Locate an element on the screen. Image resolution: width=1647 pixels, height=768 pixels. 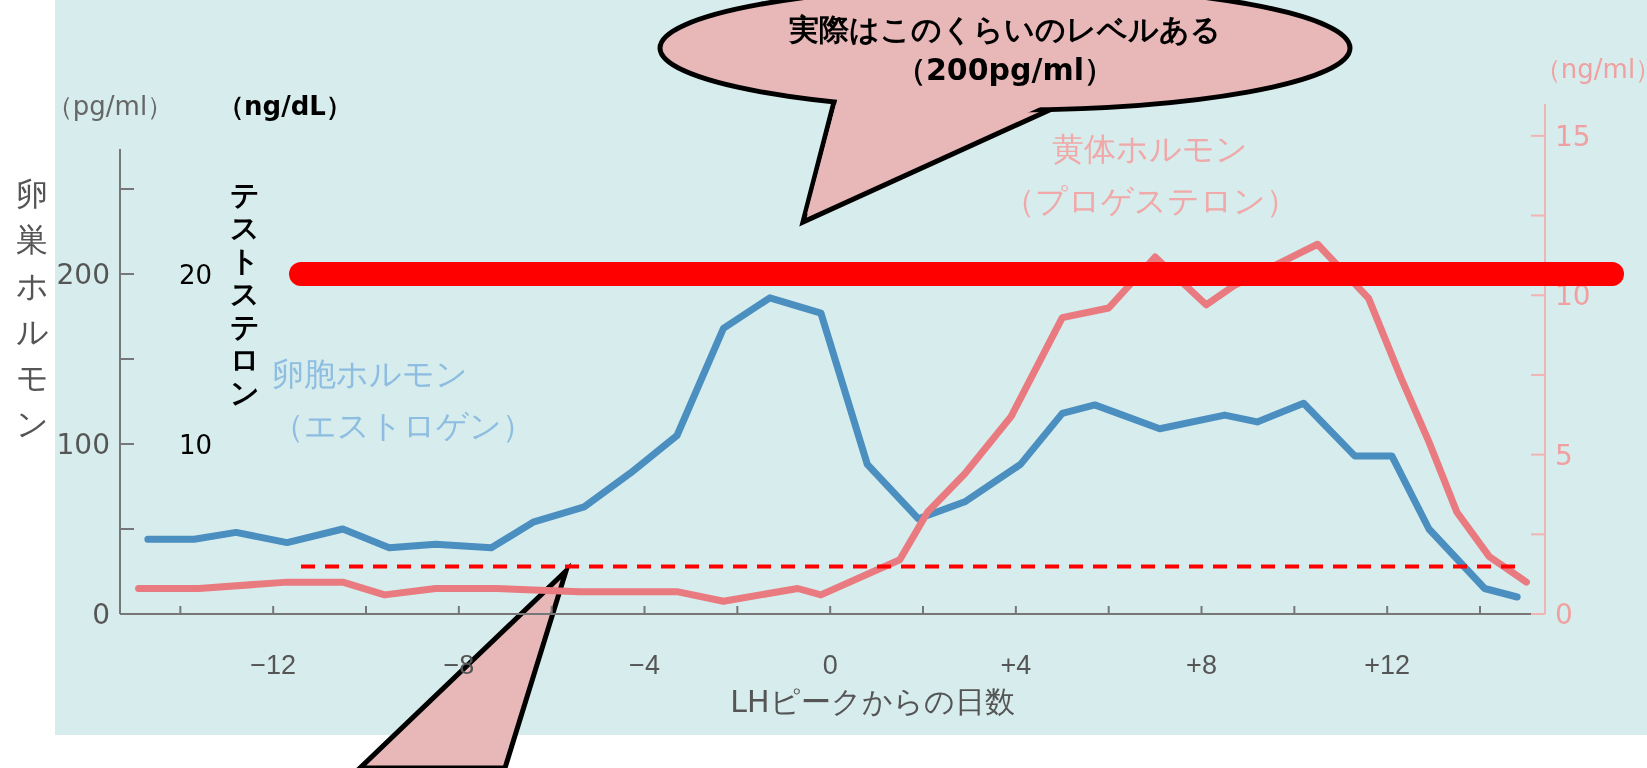
y-tick-label: 200 is located at coordinates (83, 274).